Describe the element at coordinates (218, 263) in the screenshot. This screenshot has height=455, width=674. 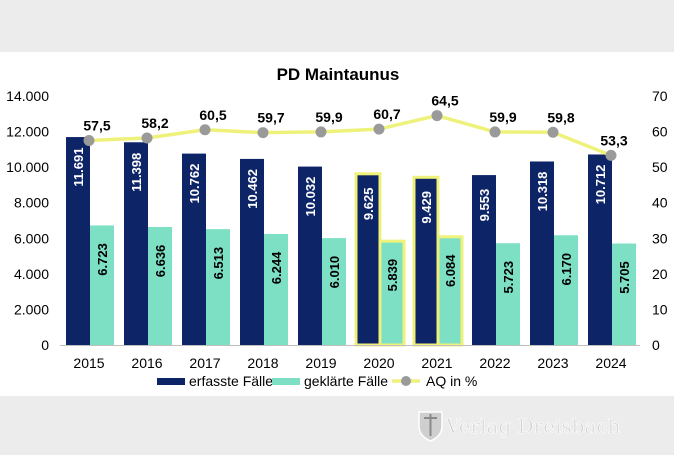
I see `bar-label-geklaerte-faelle: 6.513` at that location.